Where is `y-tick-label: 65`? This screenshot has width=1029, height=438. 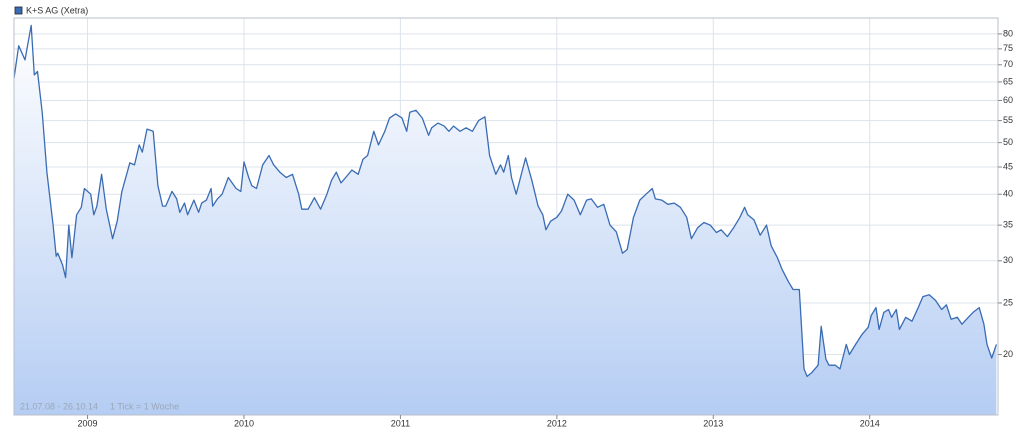 y-tick-label: 65 is located at coordinates (1008, 81).